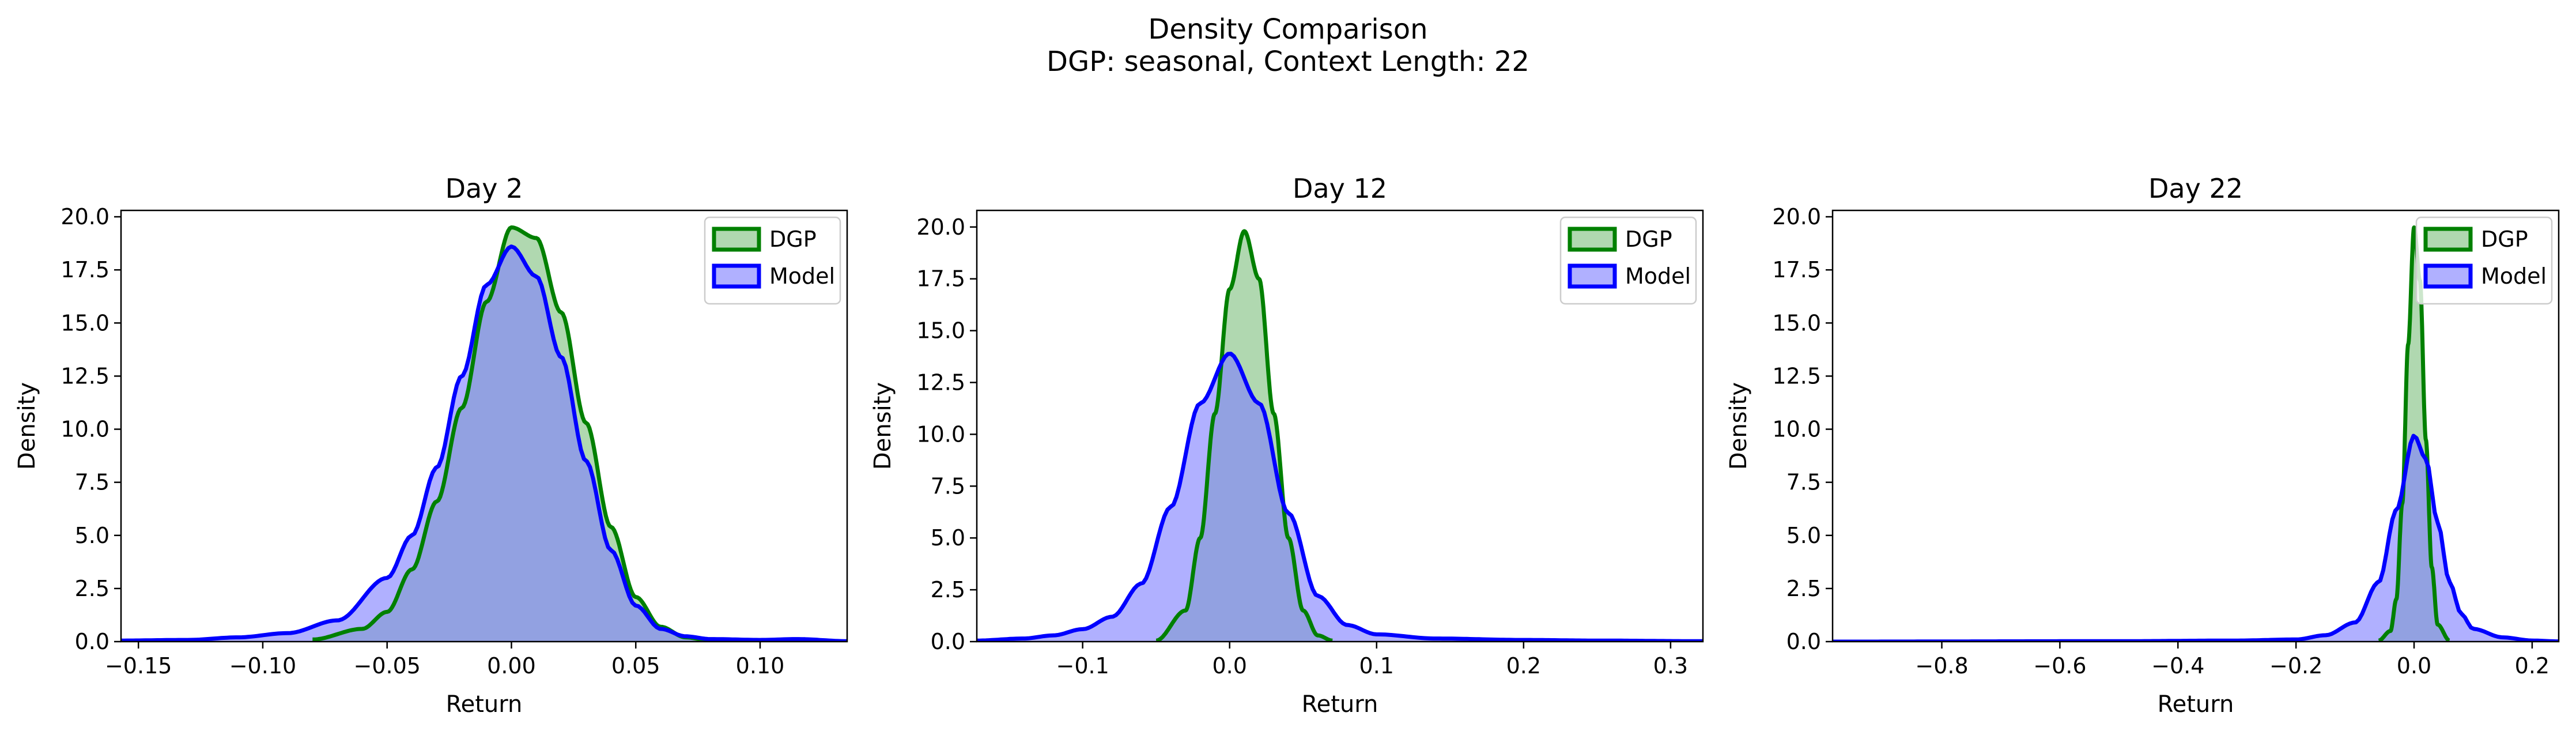 The width and height of the screenshot is (2576, 735). What do you see at coordinates (1941, 666) in the screenshot?
I see `x-tick-label: −0.8` at bounding box center [1941, 666].